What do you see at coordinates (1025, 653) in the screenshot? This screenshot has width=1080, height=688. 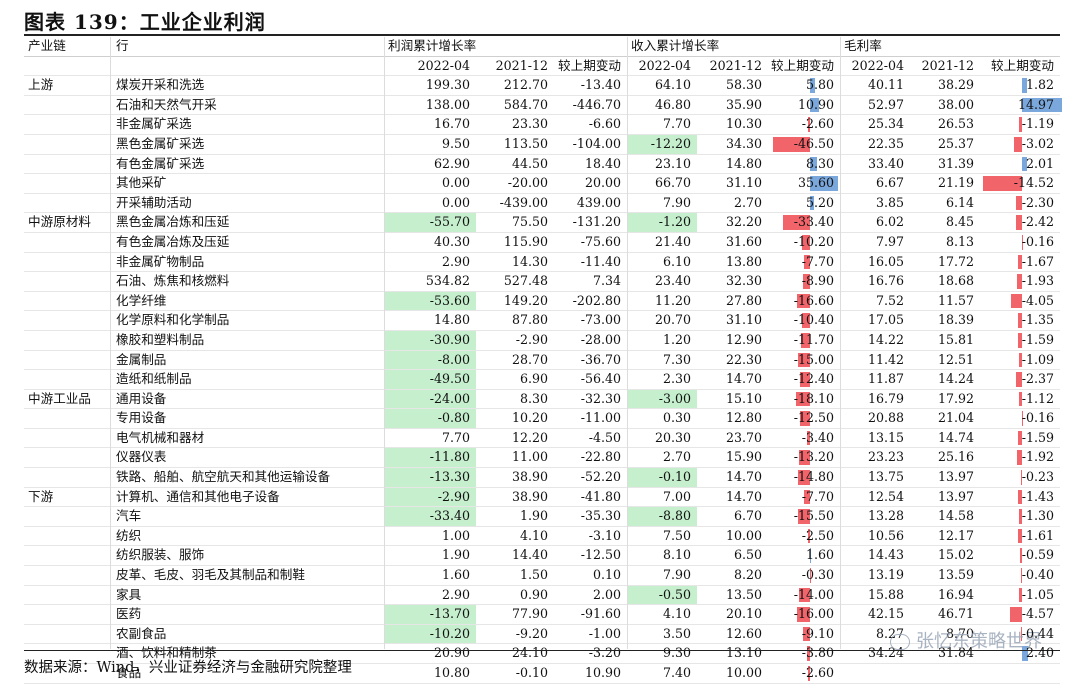 I see `data-bar-positive` at bounding box center [1025, 653].